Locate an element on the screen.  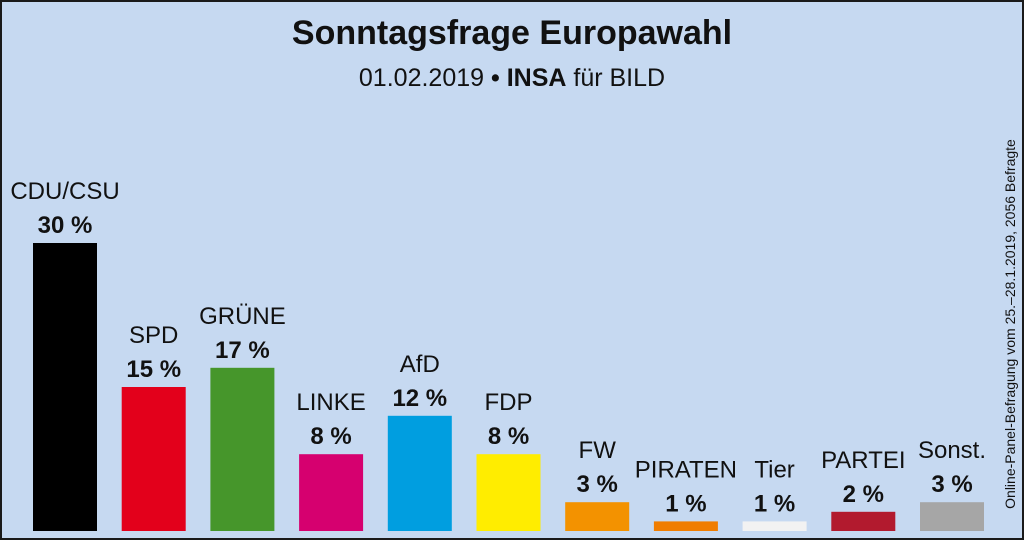
category-label-5: FDP is located at coordinates (509, 402).